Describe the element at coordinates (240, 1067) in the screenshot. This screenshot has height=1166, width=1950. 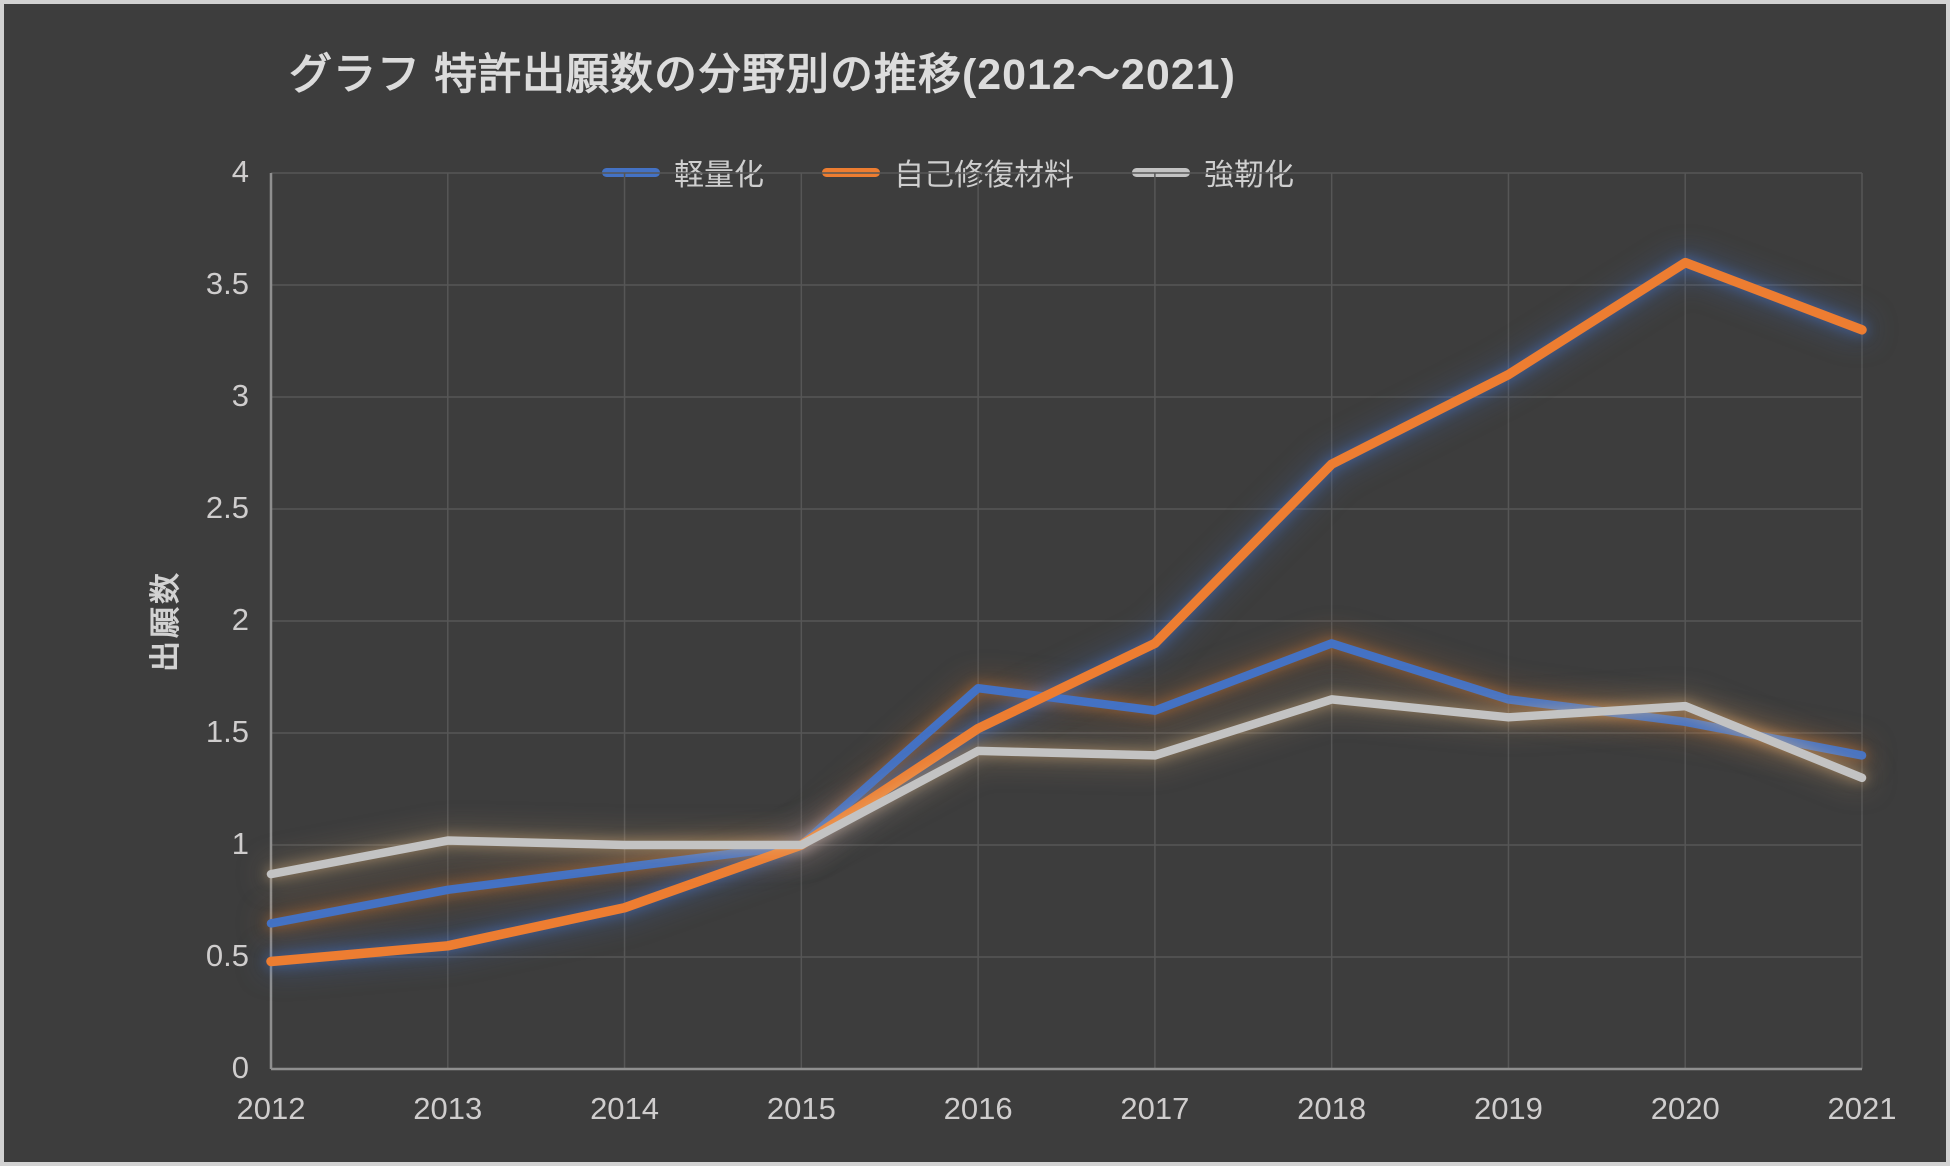
I see `y-tick-label: 0` at that location.